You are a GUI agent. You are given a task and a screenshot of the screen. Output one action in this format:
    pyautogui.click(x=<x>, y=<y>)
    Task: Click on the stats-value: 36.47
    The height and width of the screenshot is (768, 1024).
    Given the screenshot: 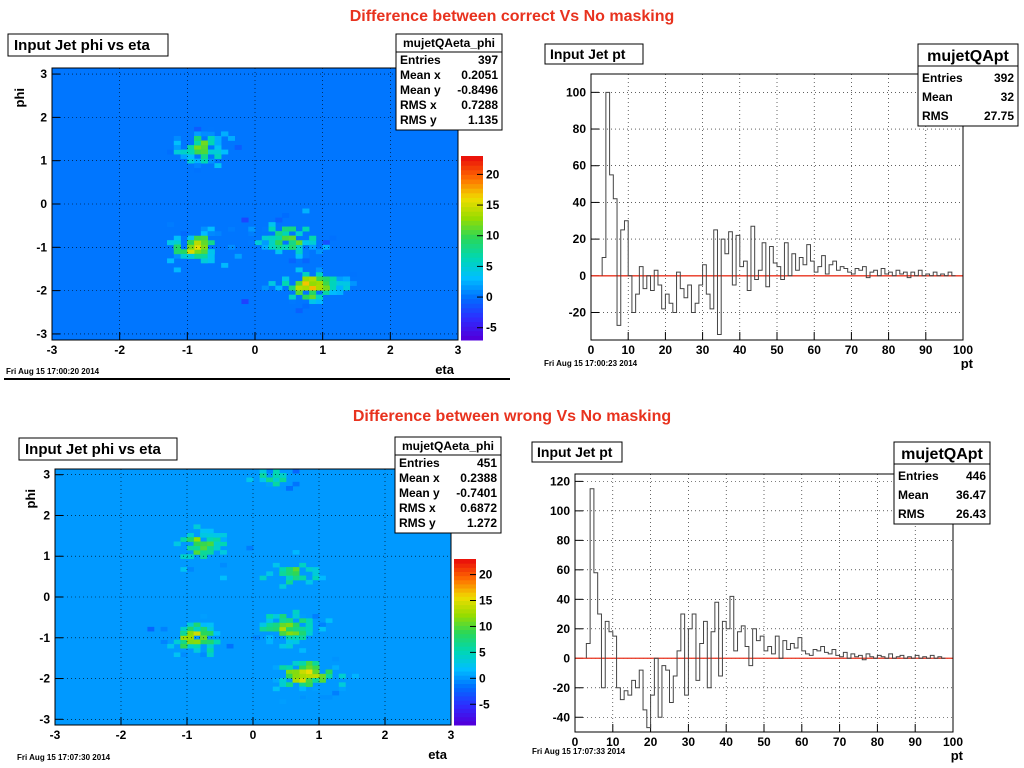 What is the action you would take?
    pyautogui.click(x=971, y=495)
    